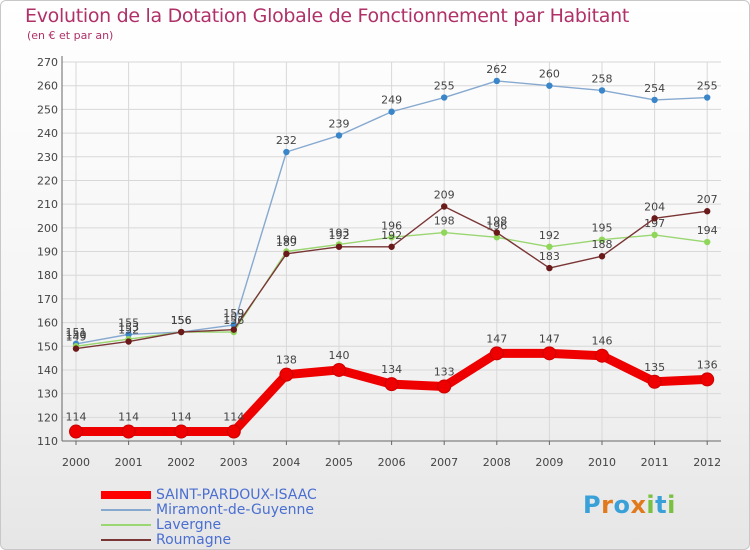  What do you see at coordinates (233, 417) in the screenshot?
I see `data-label-saint-pardoux-isaac-2003: 114` at bounding box center [233, 417].